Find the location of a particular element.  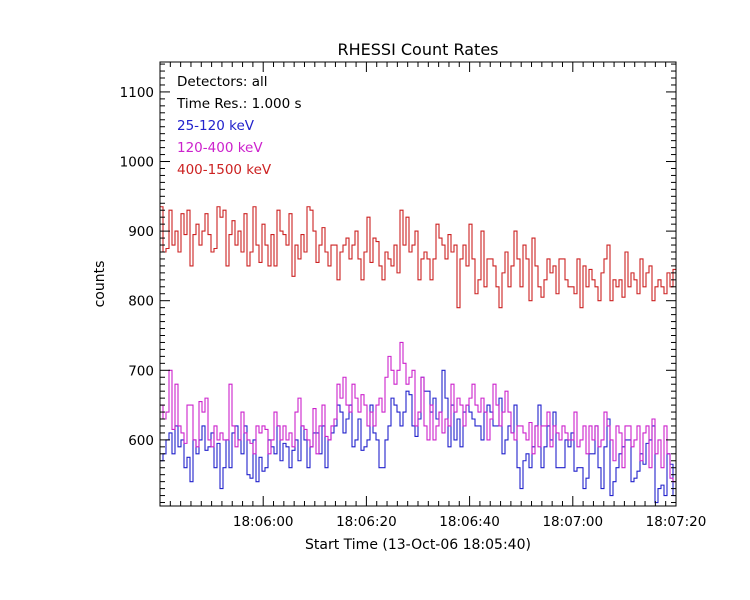

chart-title: RHESSI Count Rates is located at coordinates (418, 49).